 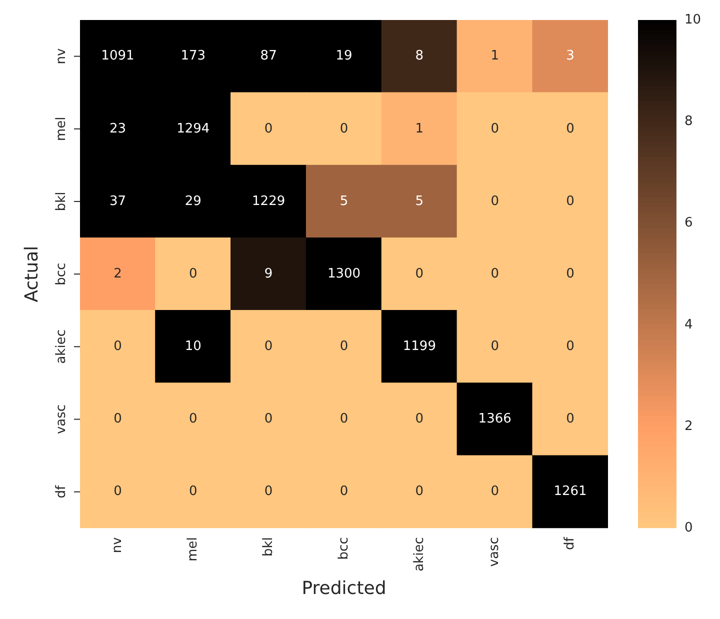 What do you see at coordinates (688, 223) in the screenshot?
I see `color-bar-label: 6` at bounding box center [688, 223].